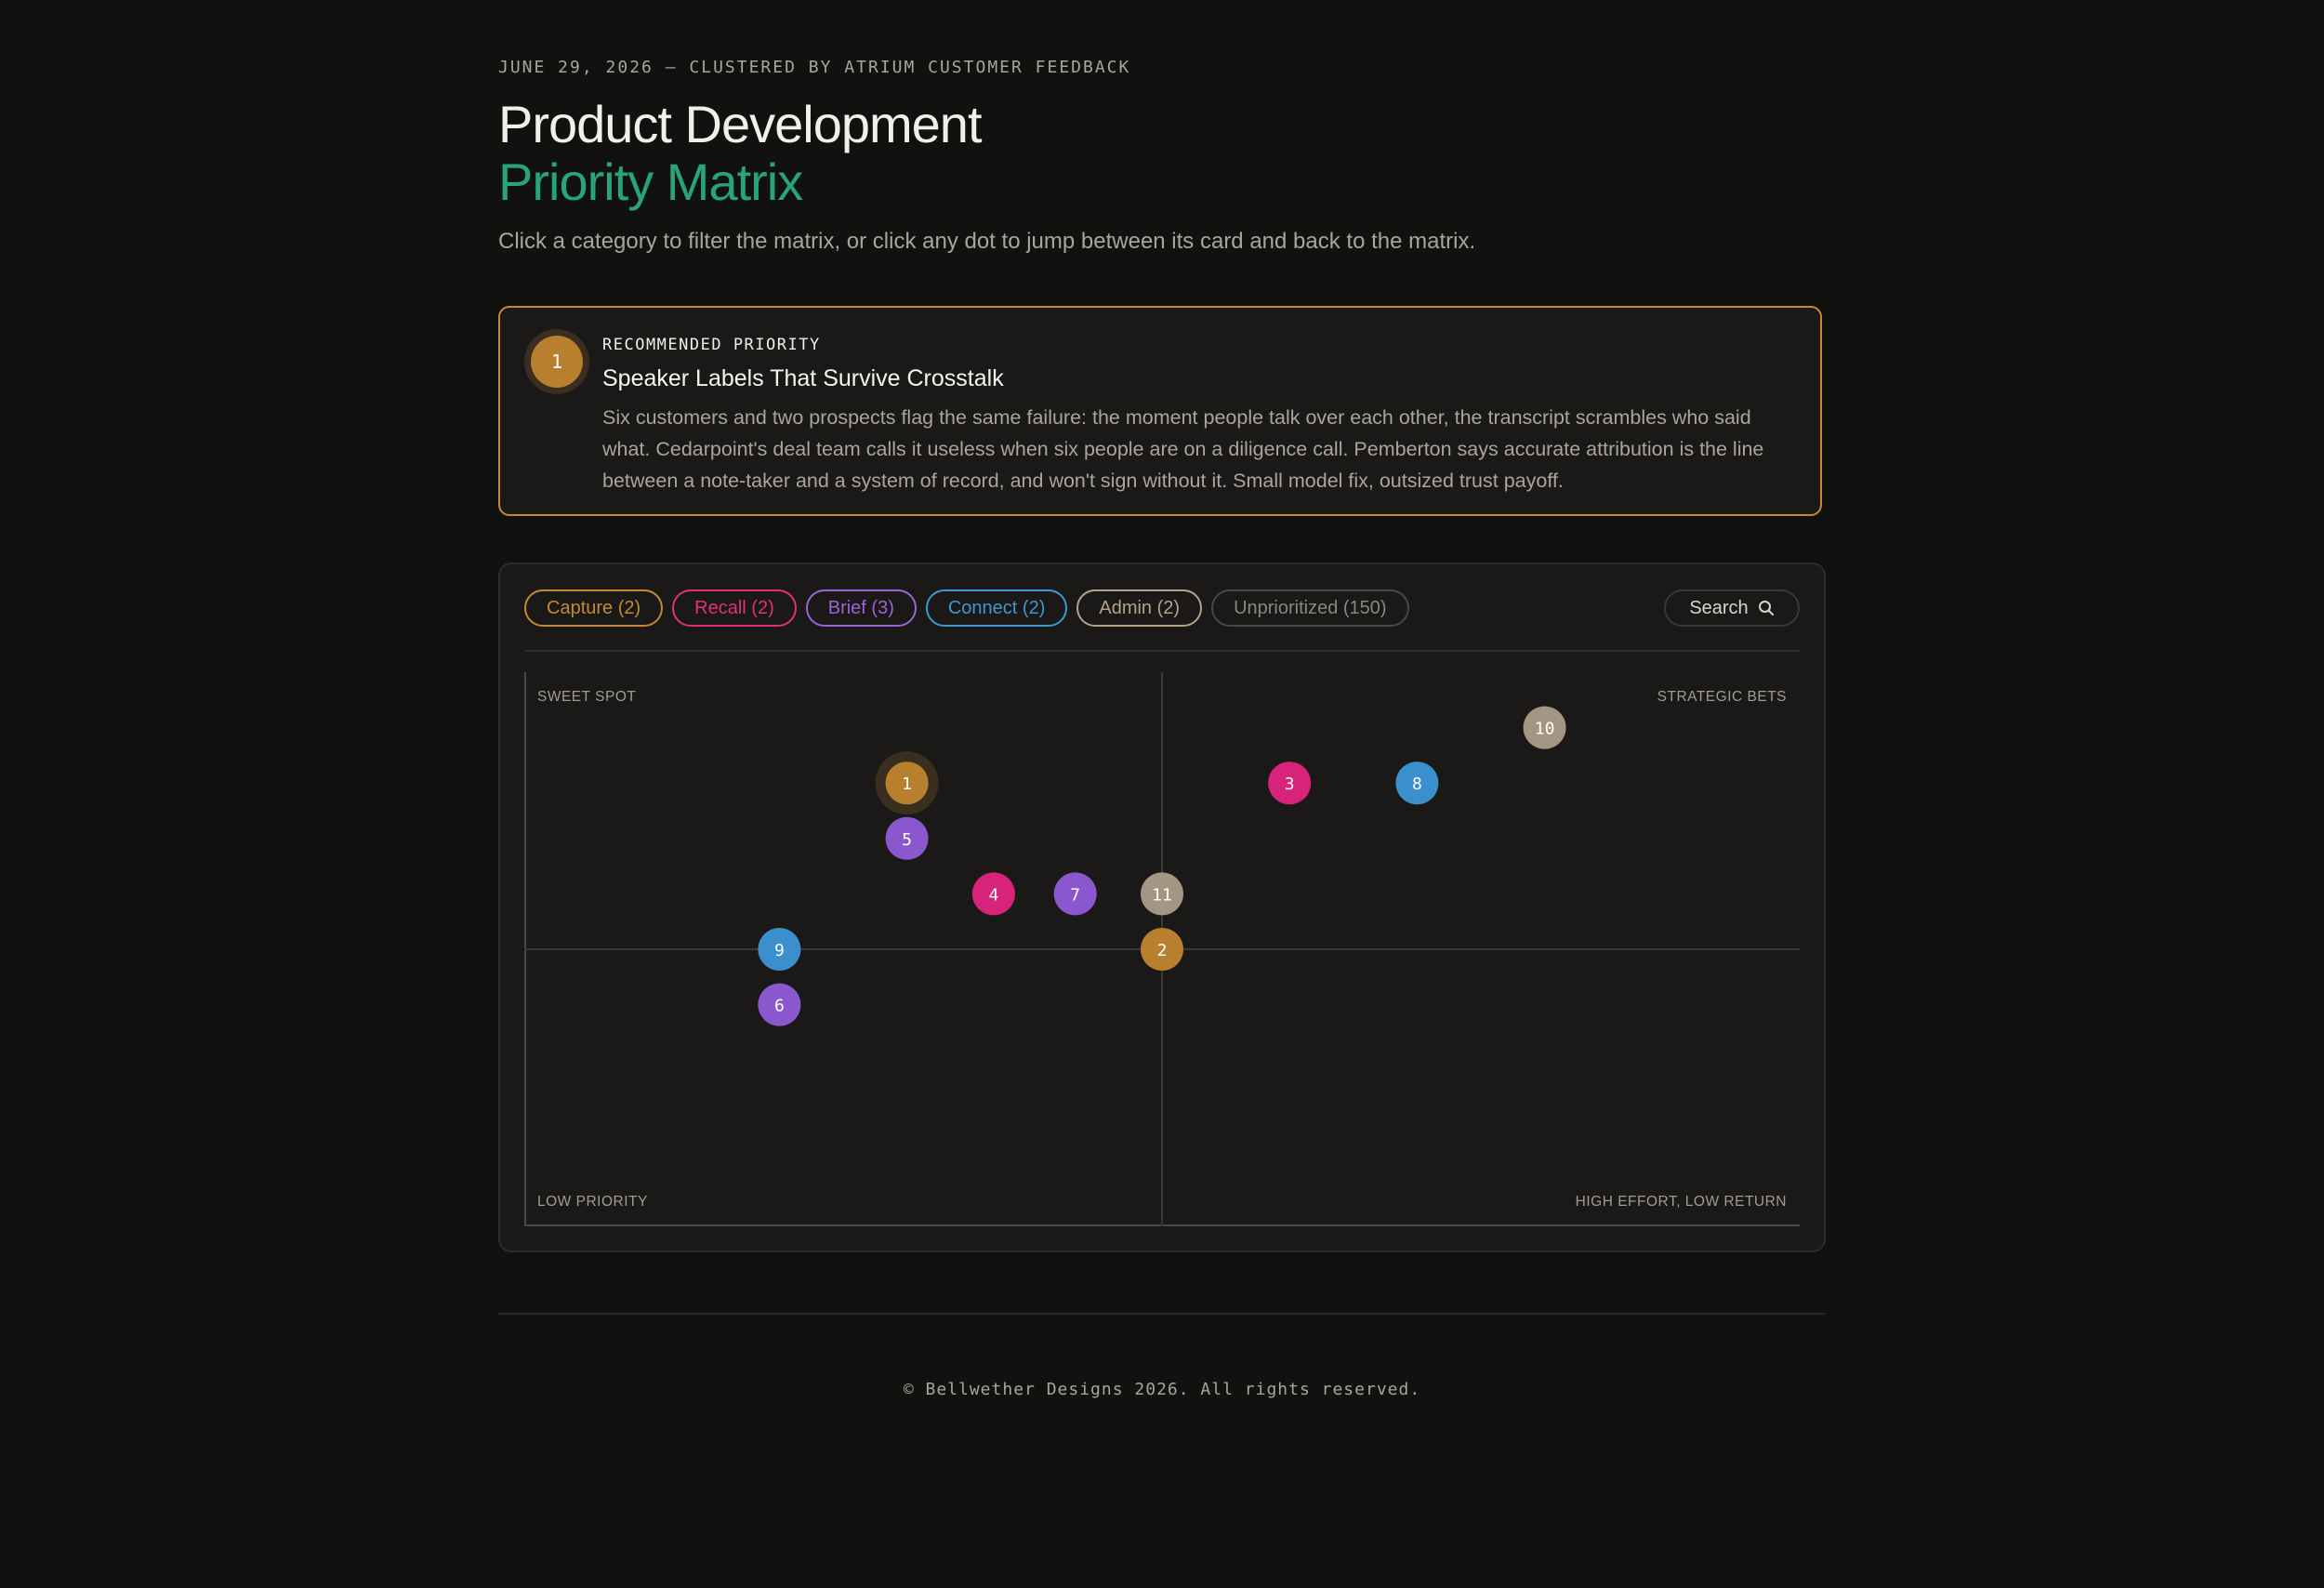 This screenshot has width=2324, height=1588. Describe the element at coordinates (587, 697) in the screenshot. I see `quadrant-label-sweet-spot: SWEET SPOT` at that location.